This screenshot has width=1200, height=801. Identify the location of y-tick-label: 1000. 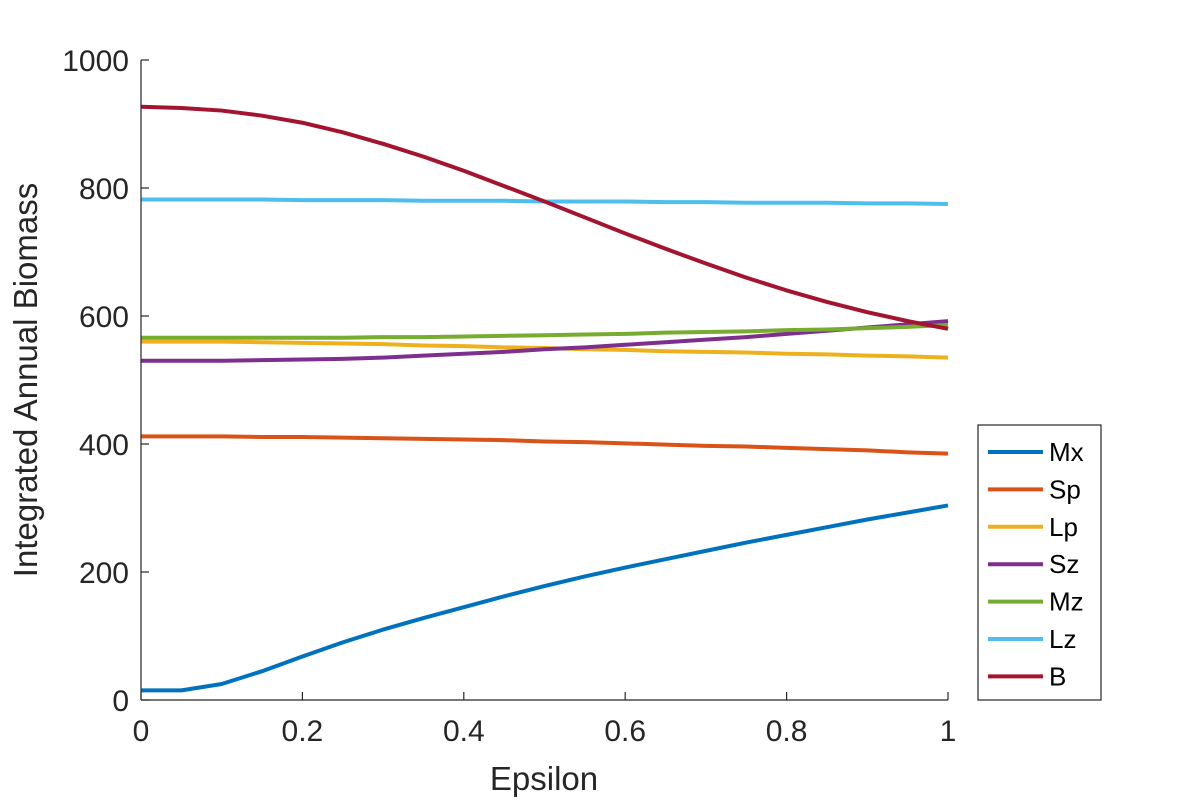
(95, 61).